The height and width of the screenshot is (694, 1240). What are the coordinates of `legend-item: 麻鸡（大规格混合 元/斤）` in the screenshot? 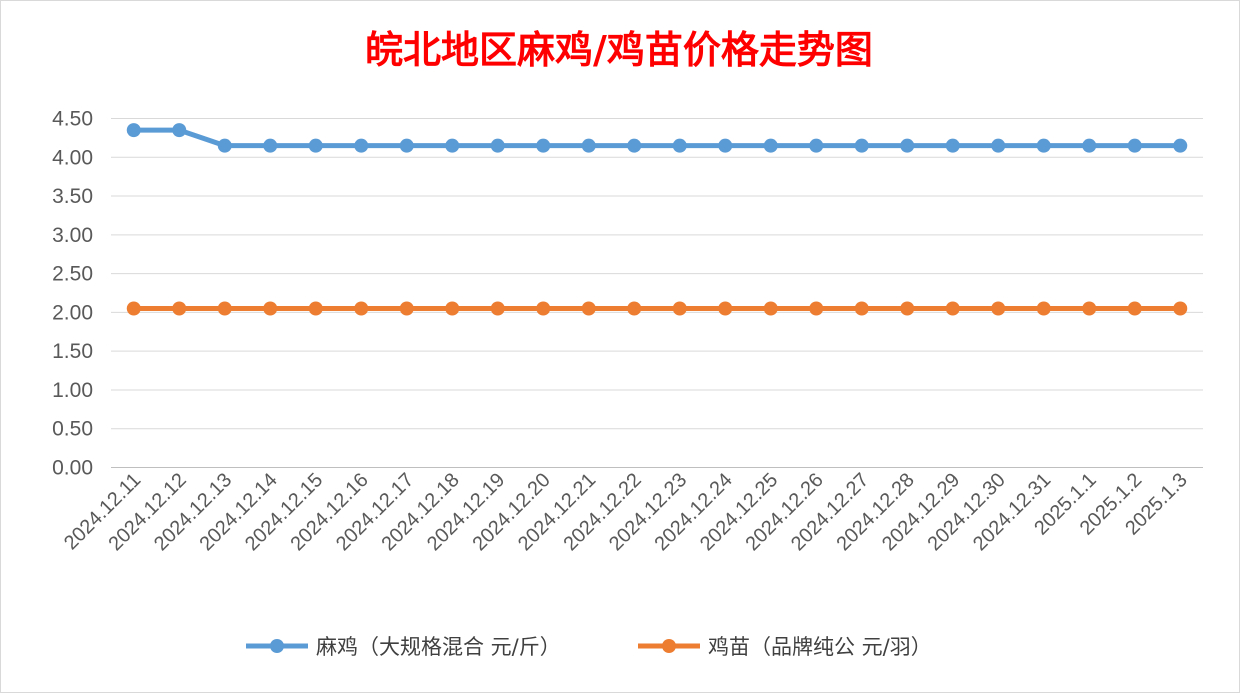 It's located at (403, 647).